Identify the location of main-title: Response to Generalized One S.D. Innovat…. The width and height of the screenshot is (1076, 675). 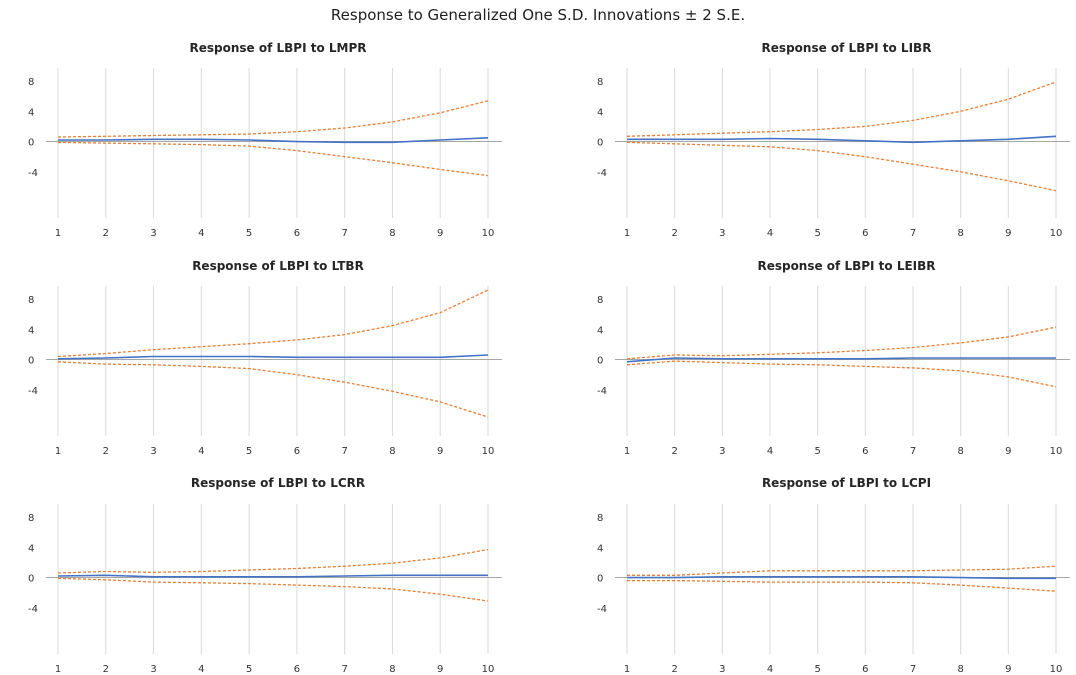
(538, 15).